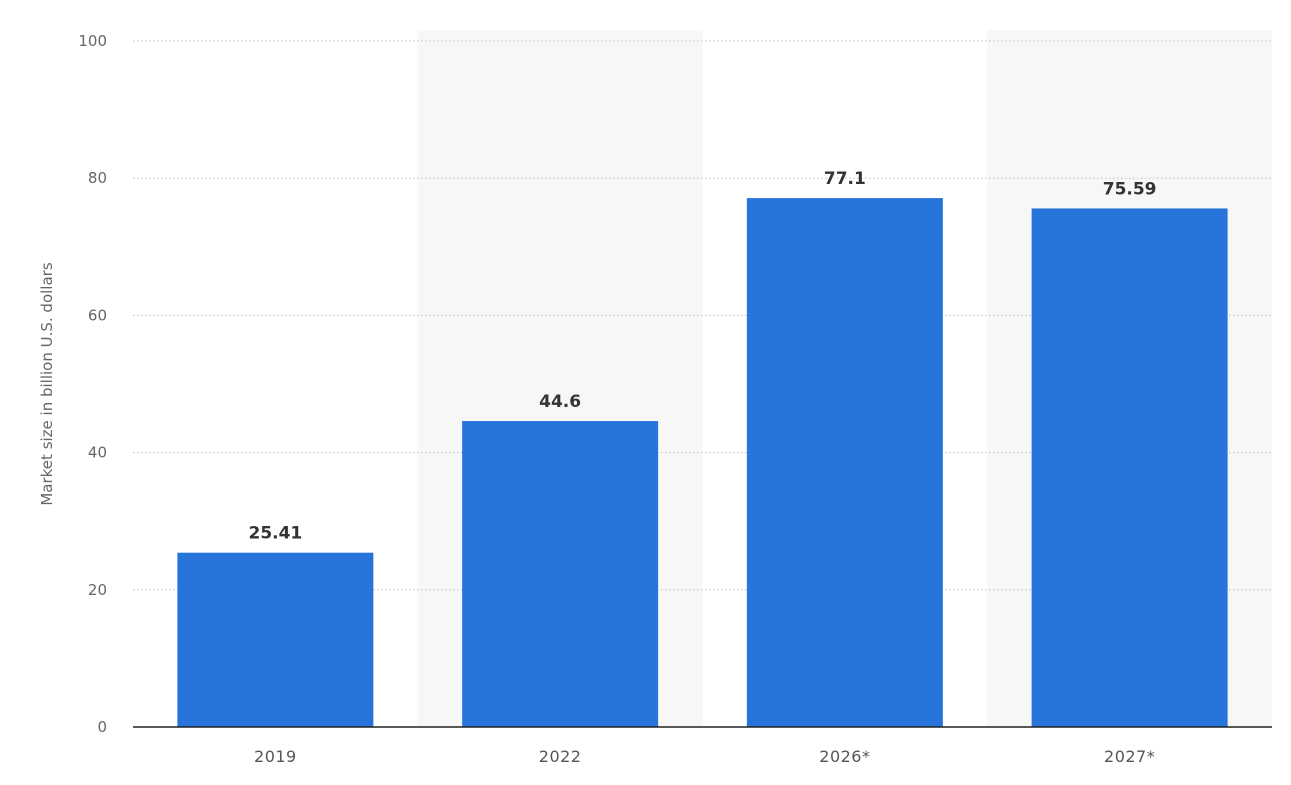 Image resolution: width=1291 pixels, height=785 pixels. What do you see at coordinates (97, 453) in the screenshot?
I see `y-tick-label: 40` at bounding box center [97, 453].